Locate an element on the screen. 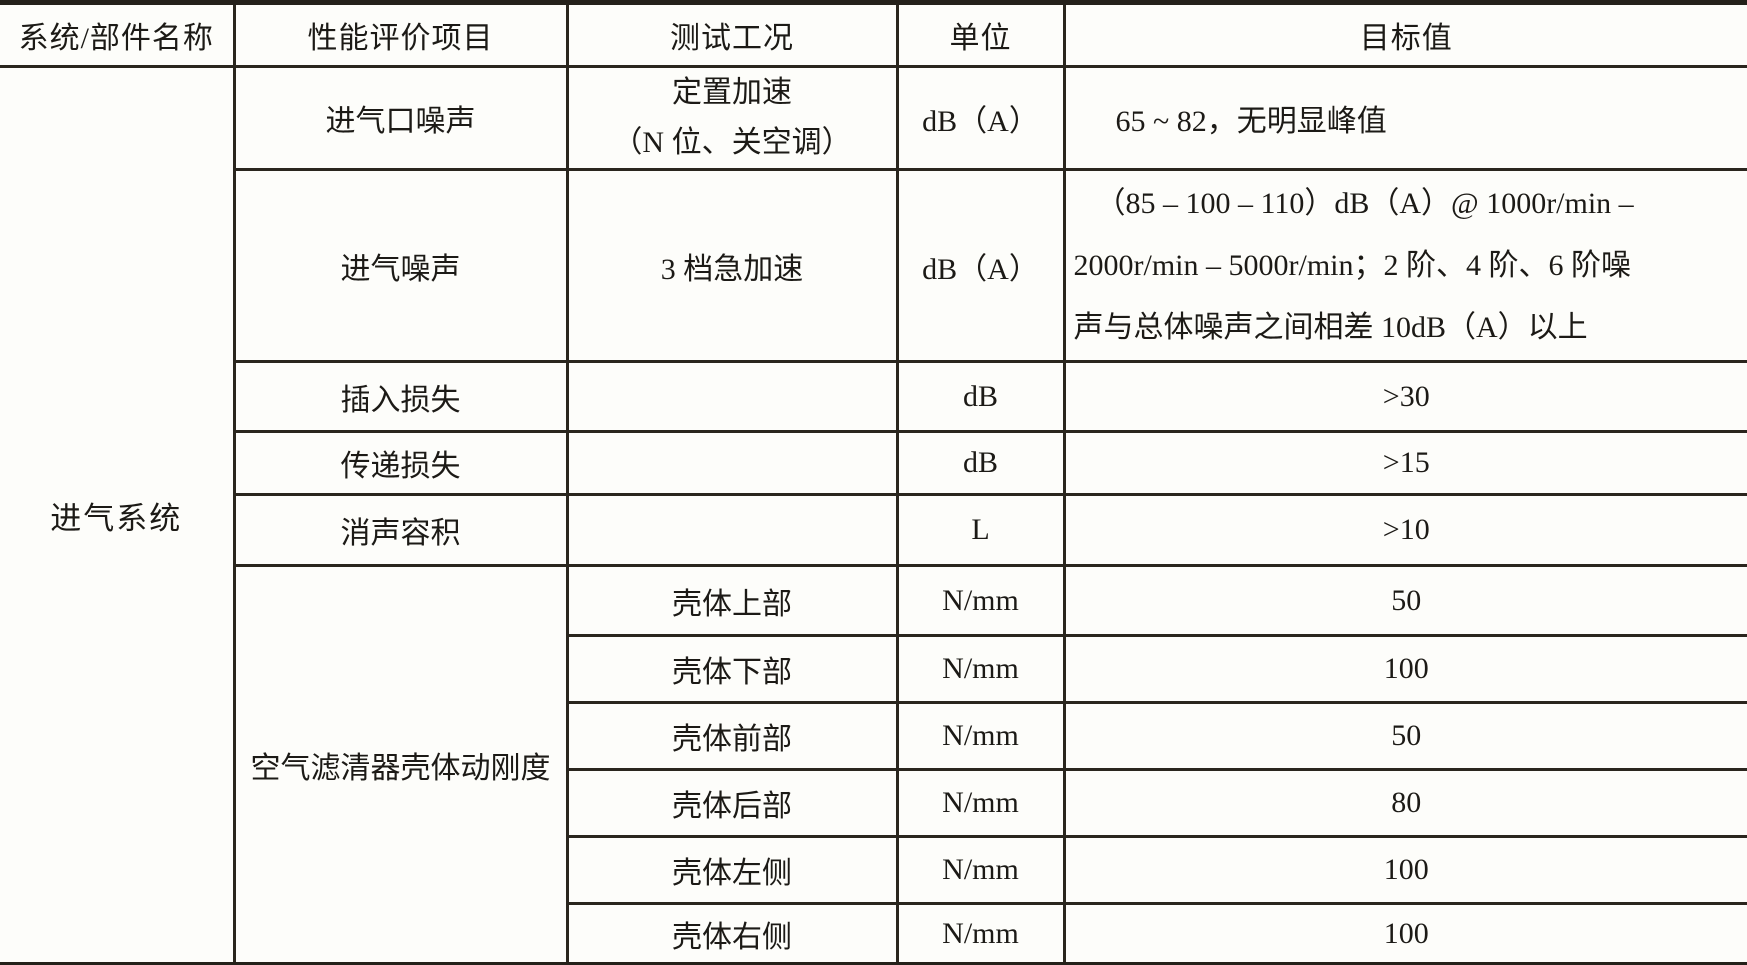  header-condition-column: 测试工况 is located at coordinates (732, 34).